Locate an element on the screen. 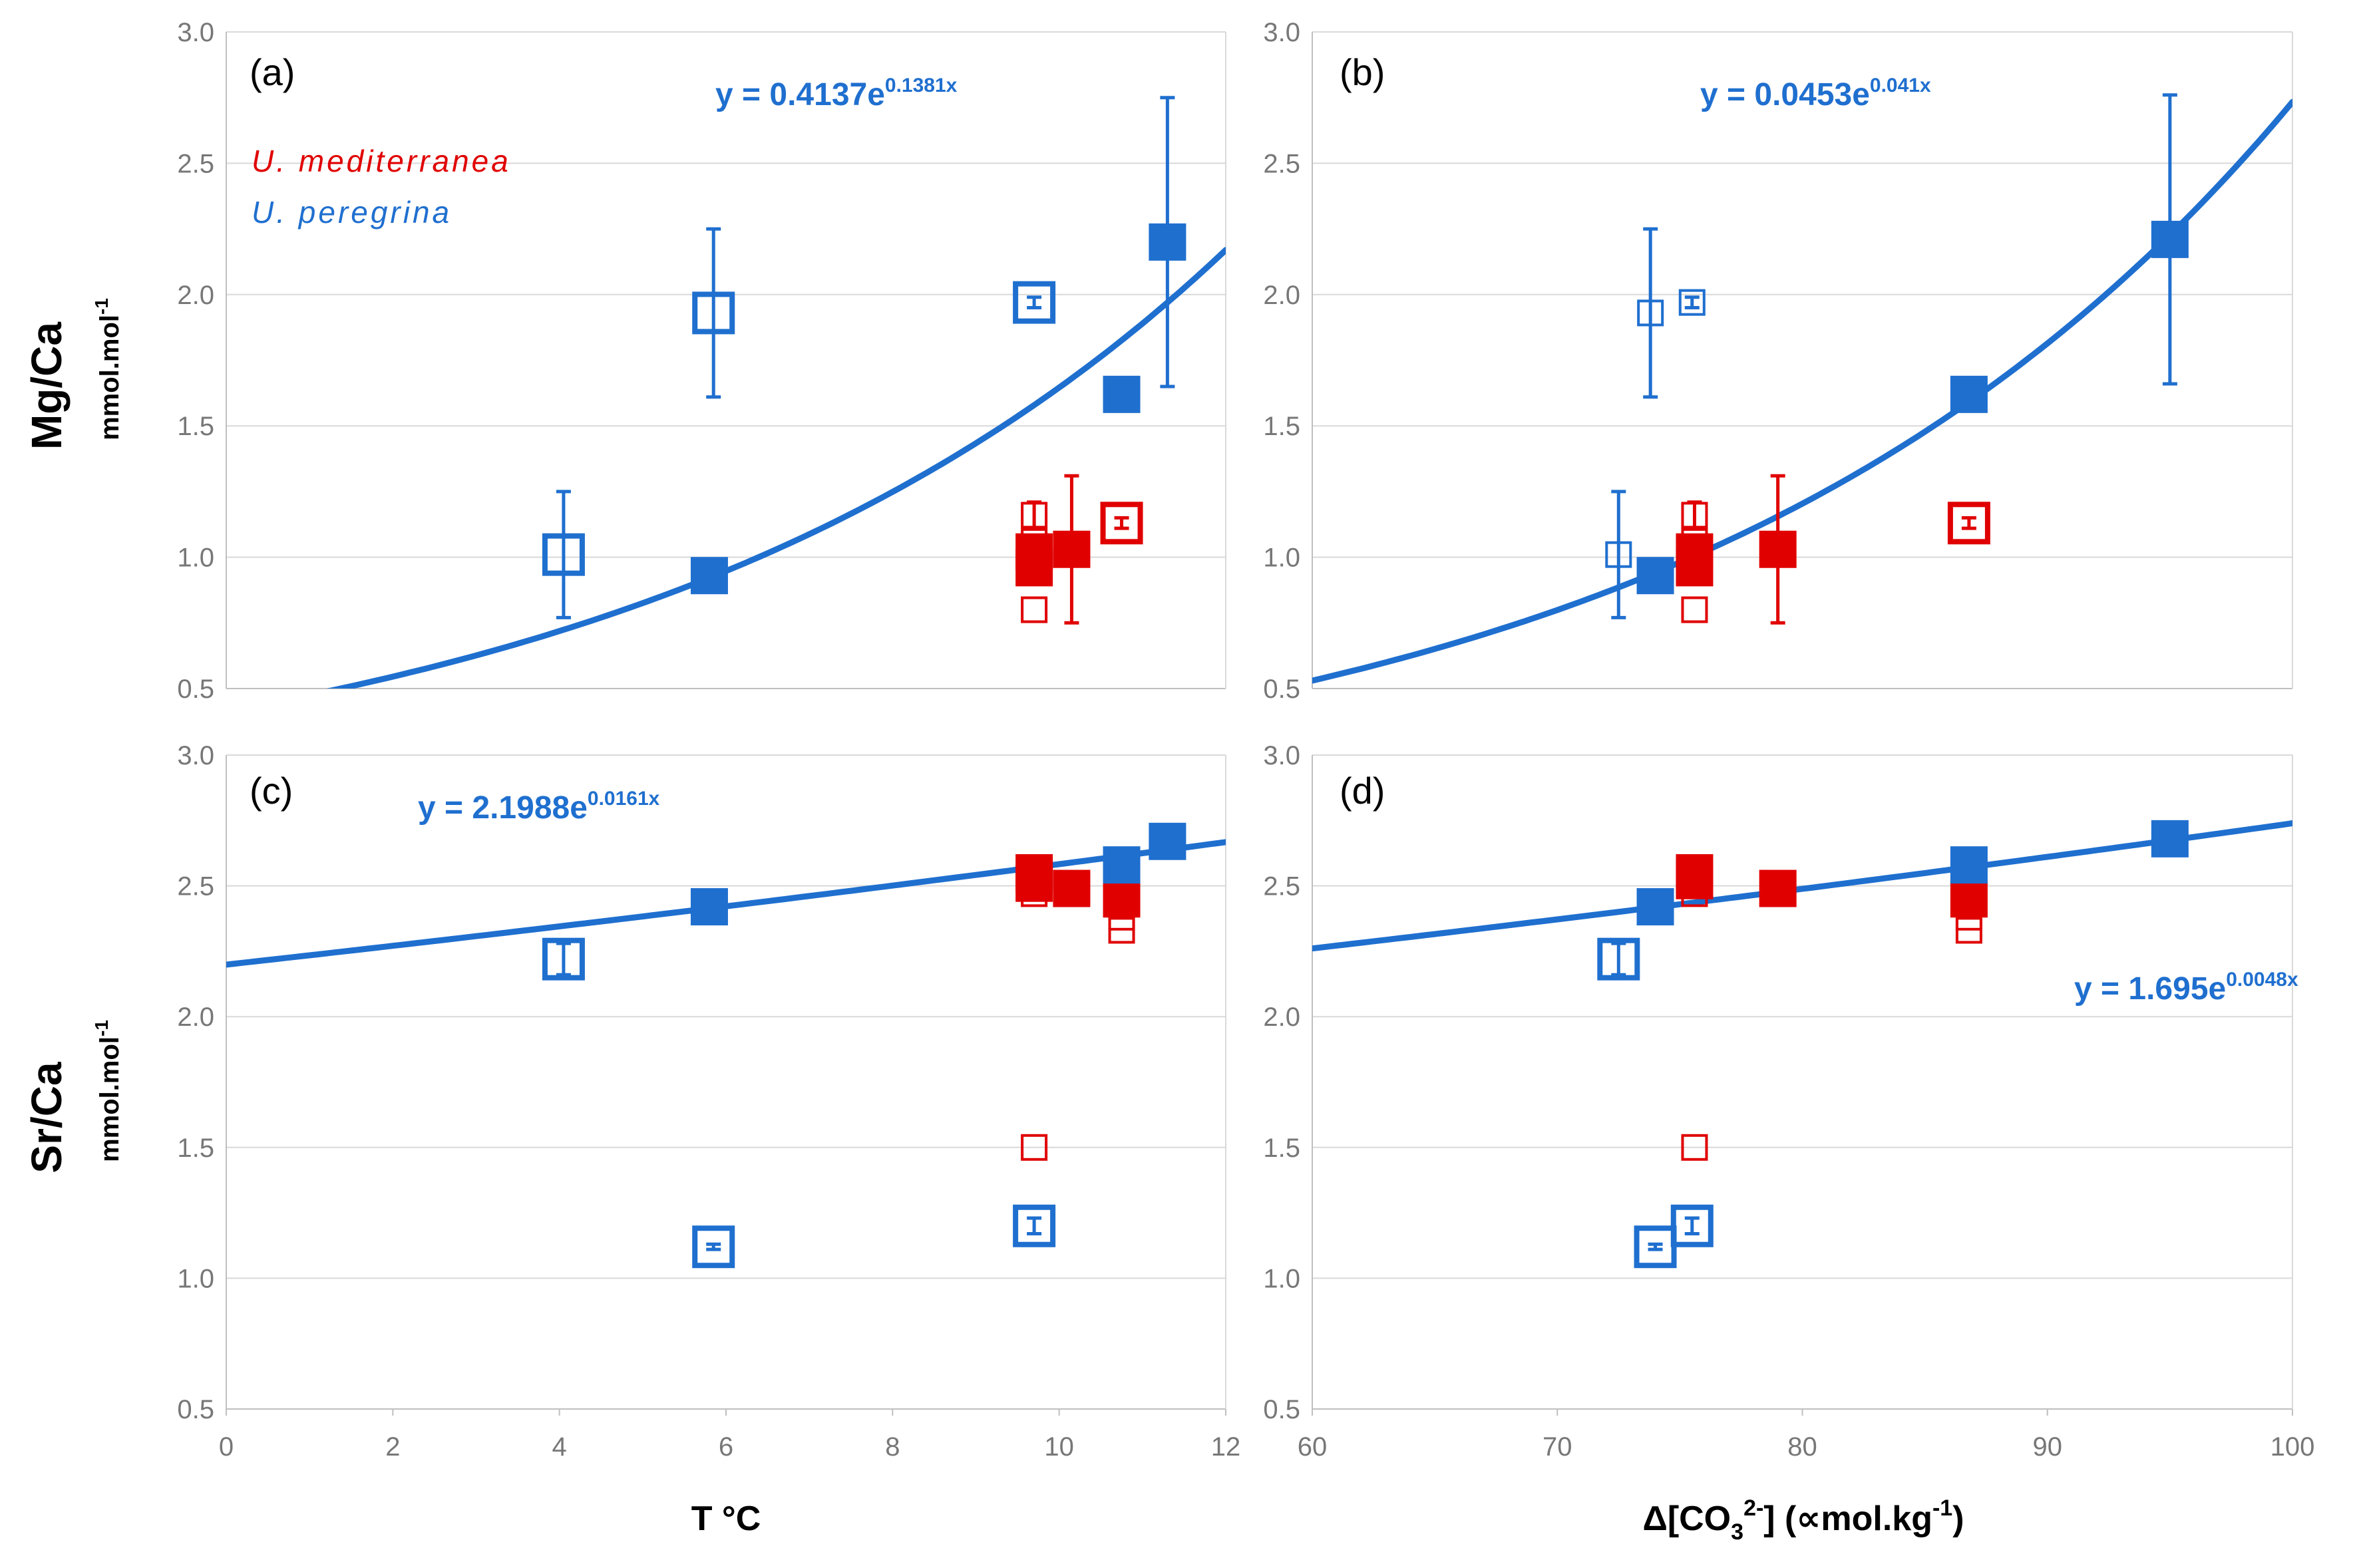  xlabel-sub: 3 is located at coordinates (1737, 1532).